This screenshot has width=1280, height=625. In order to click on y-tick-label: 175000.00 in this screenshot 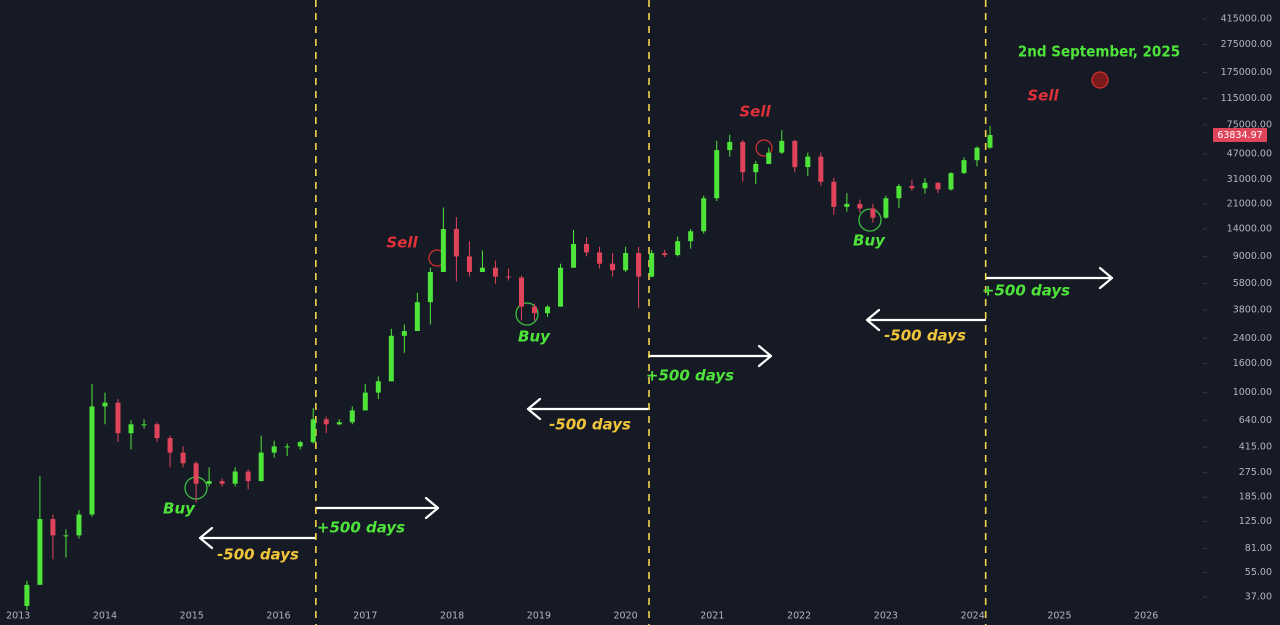, I will do `click(1246, 72)`.